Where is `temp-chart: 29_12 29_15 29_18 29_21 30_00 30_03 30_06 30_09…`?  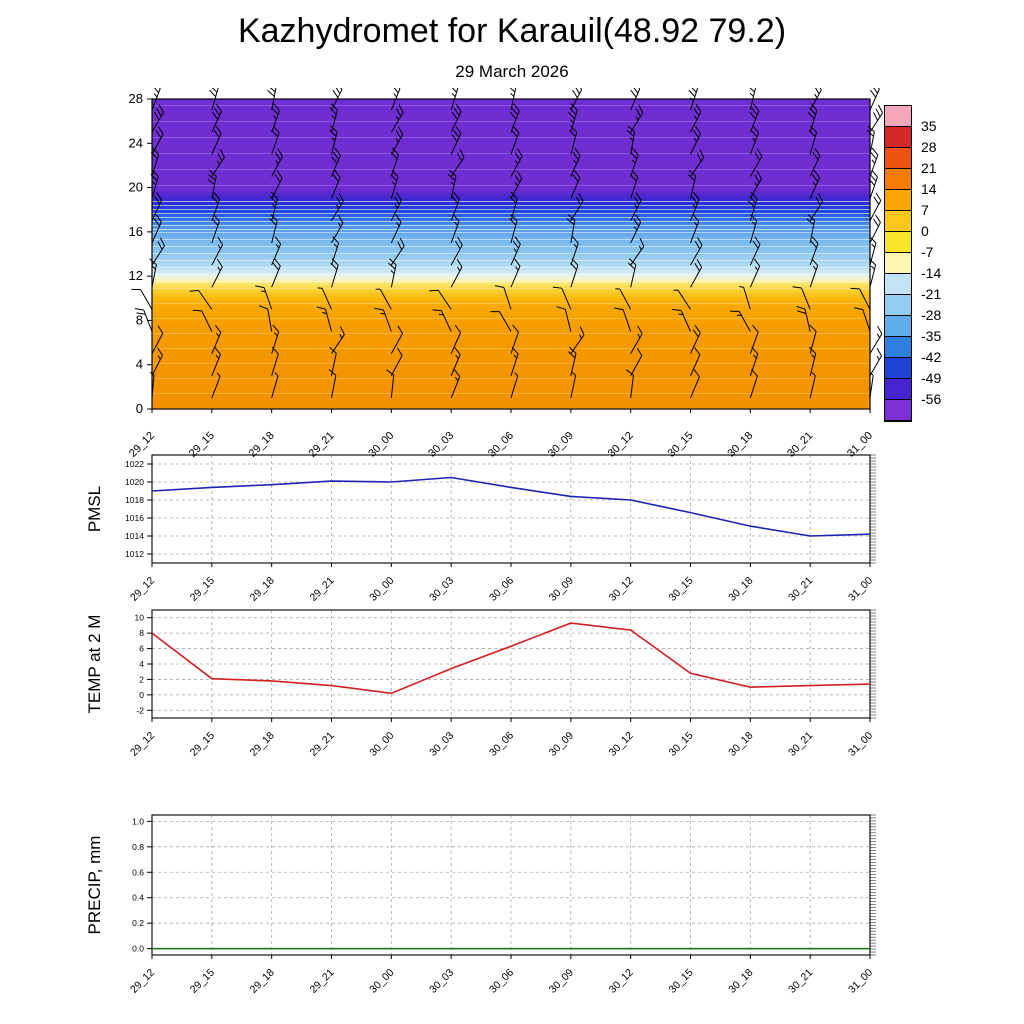 temp-chart: 29_12 29_15 29_18 29_21 30_00 30_03 30_06 30_09… is located at coordinates (502, 684).